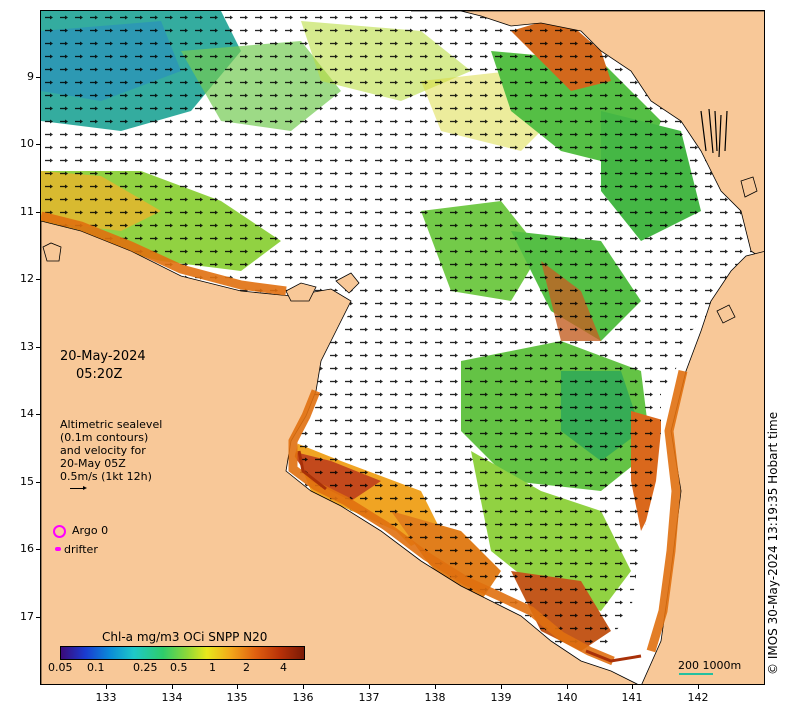  I want to click on lon-label: 137, so click(369, 697).